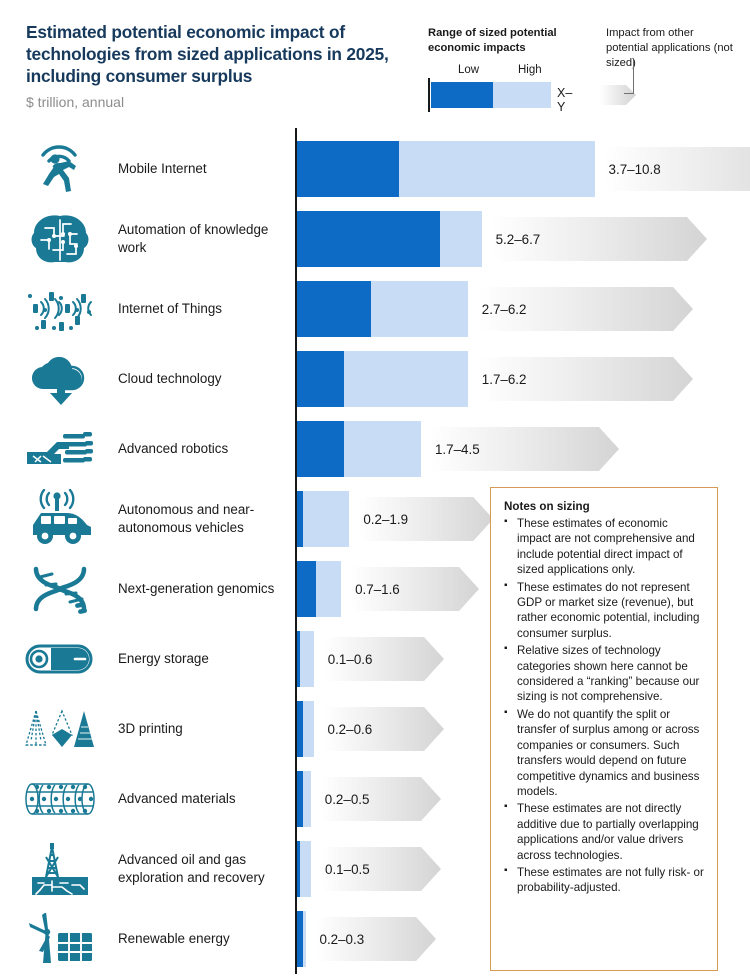 This screenshot has width=750, height=980. What do you see at coordinates (634, 169) in the screenshot?
I see `bar-value-label: 3.7–10.8` at bounding box center [634, 169].